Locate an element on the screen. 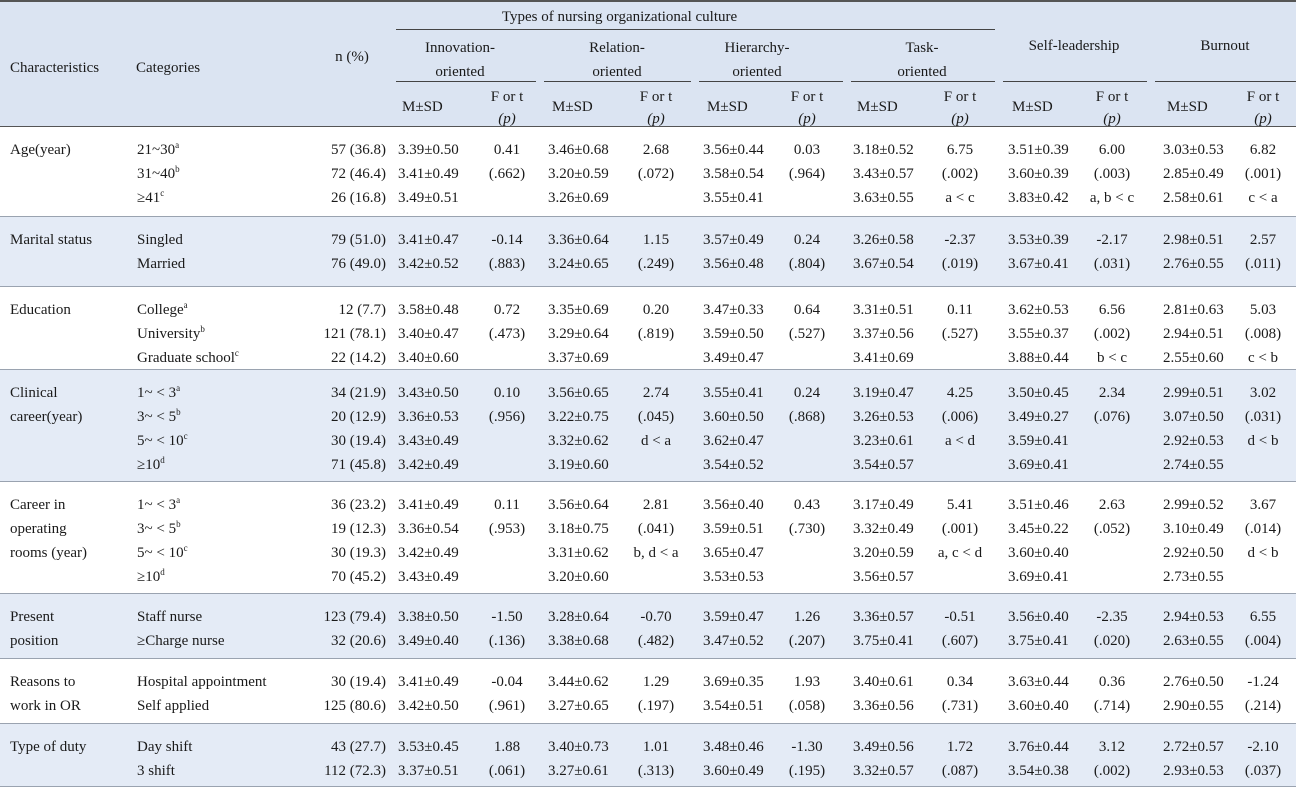 This screenshot has width=1296, height=787. f-or-t-value: -0.70 is located at coordinates (656, 617).